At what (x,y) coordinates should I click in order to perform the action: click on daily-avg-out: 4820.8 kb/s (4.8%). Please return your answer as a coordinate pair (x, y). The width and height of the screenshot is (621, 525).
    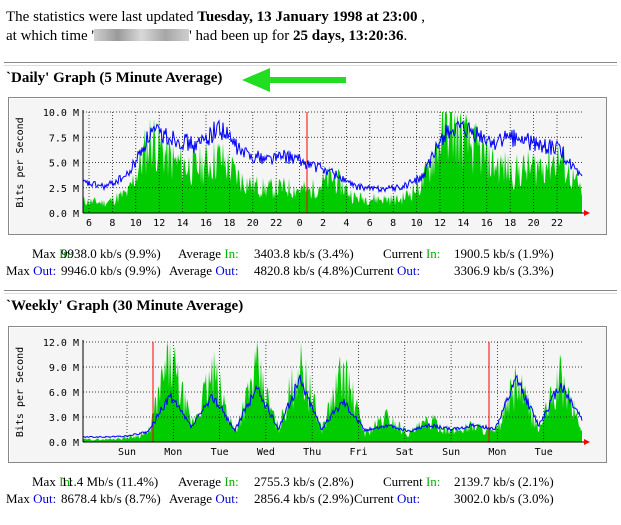
    Looking at the image, I should click on (304, 270).